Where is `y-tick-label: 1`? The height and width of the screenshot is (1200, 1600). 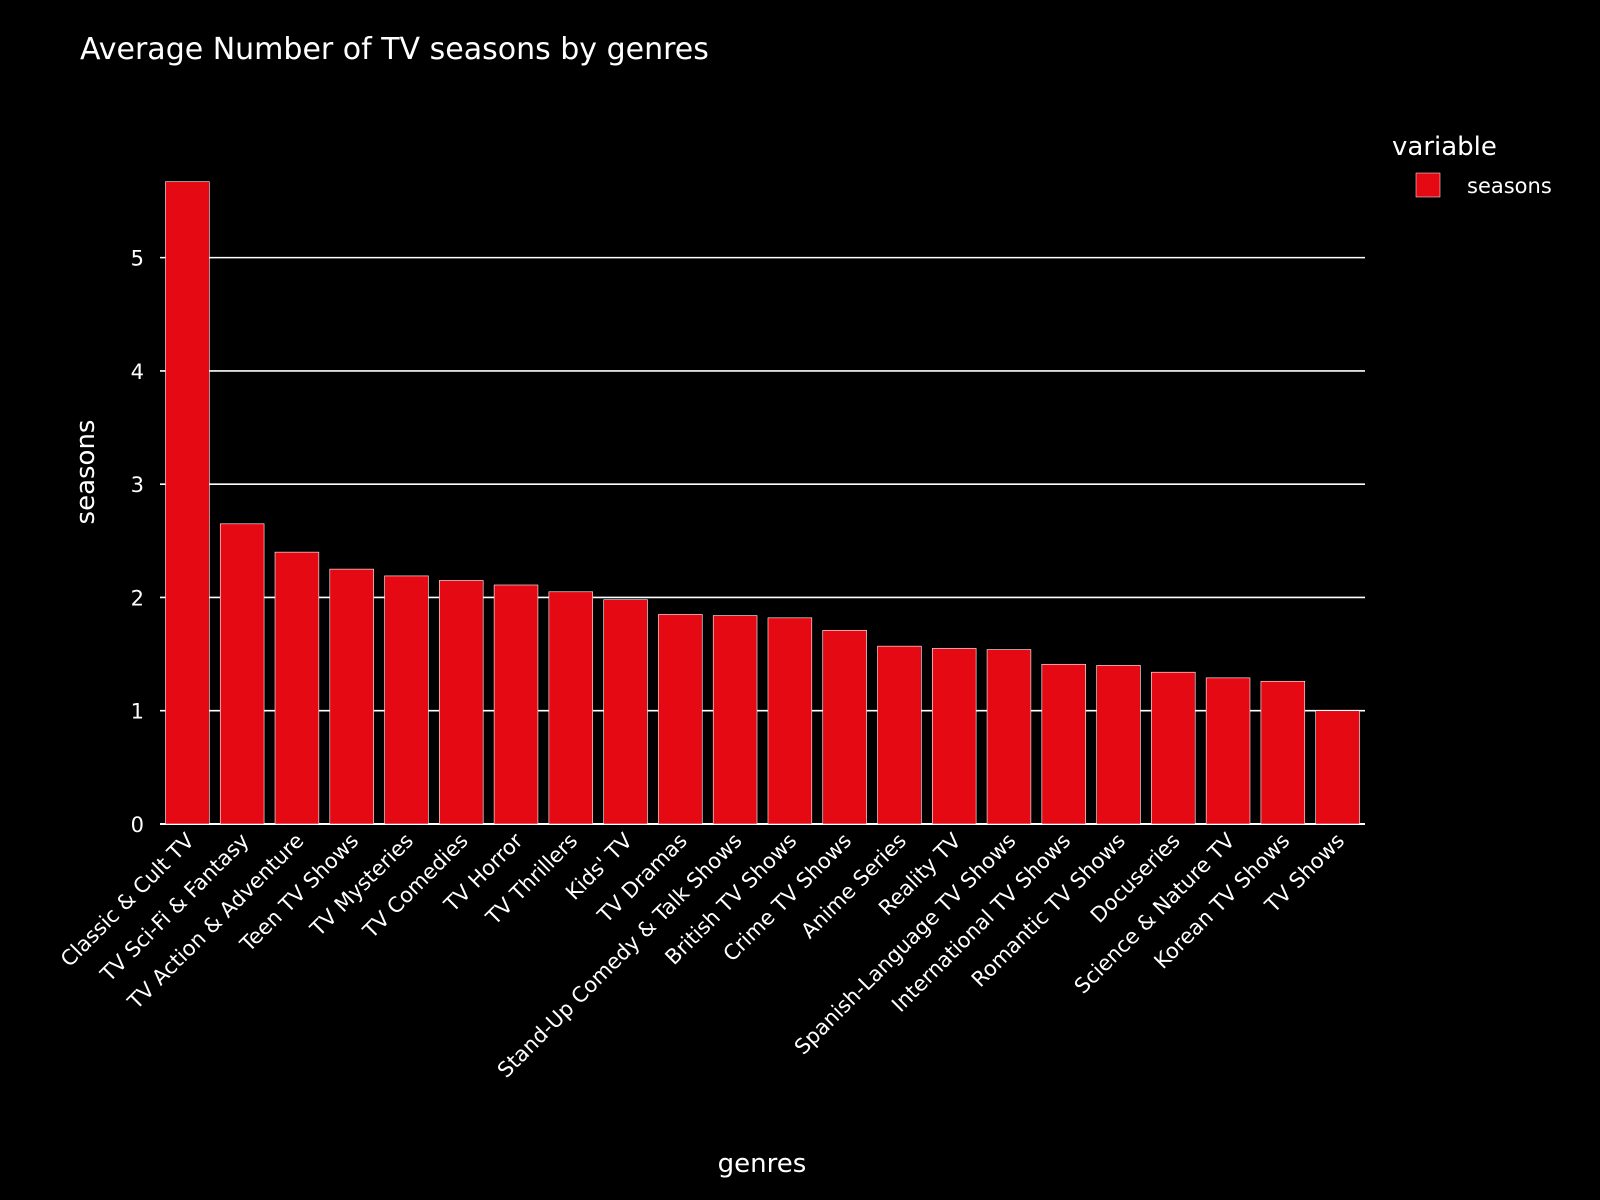
y-tick-label: 1 is located at coordinates (137, 712).